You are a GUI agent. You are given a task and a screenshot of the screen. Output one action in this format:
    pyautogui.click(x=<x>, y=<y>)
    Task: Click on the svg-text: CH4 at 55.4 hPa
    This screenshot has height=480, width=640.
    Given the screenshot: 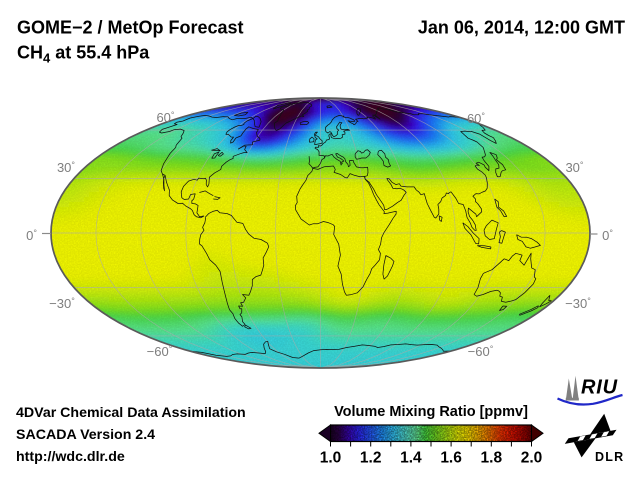 What is the action you would take?
    pyautogui.click(x=83, y=54)
    